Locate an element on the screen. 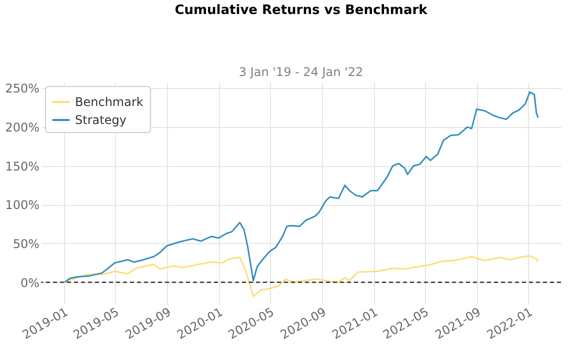  chart-subtitle: 3 Jan '19 - 24 Jan '22 is located at coordinates (301, 72).